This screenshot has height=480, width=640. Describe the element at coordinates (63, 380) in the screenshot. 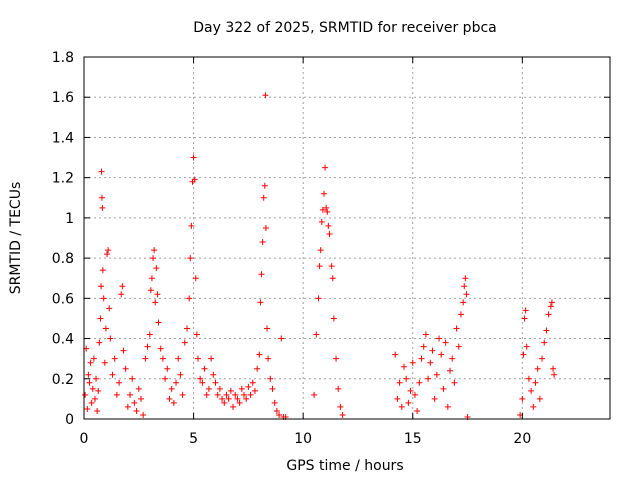

I see `y-tick-label: 0.2` at that location.